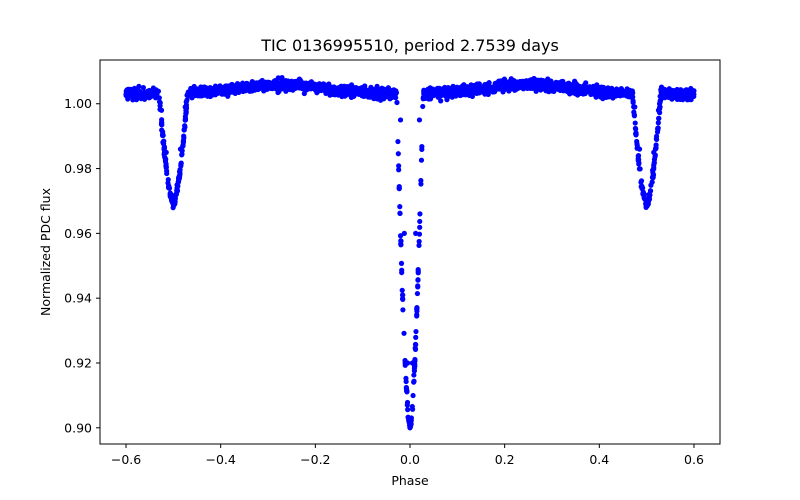  I want to click on y-tick-label: 0.94, so click(78, 298).